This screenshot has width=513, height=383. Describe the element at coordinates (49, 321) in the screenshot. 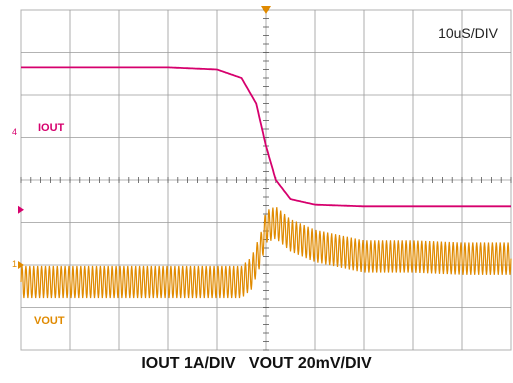

I see `vout-series-label: VOUT` at that location.